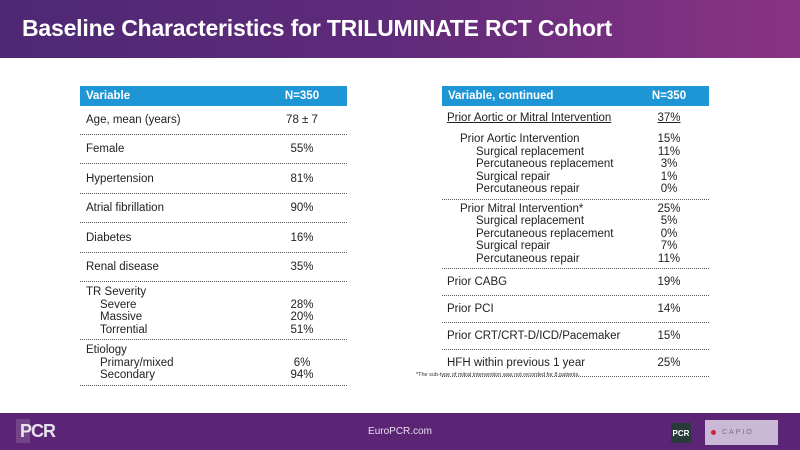 The width and height of the screenshot is (800, 450). Describe the element at coordinates (213, 96) in the screenshot. I see `table-header: Variable N=350` at that location.